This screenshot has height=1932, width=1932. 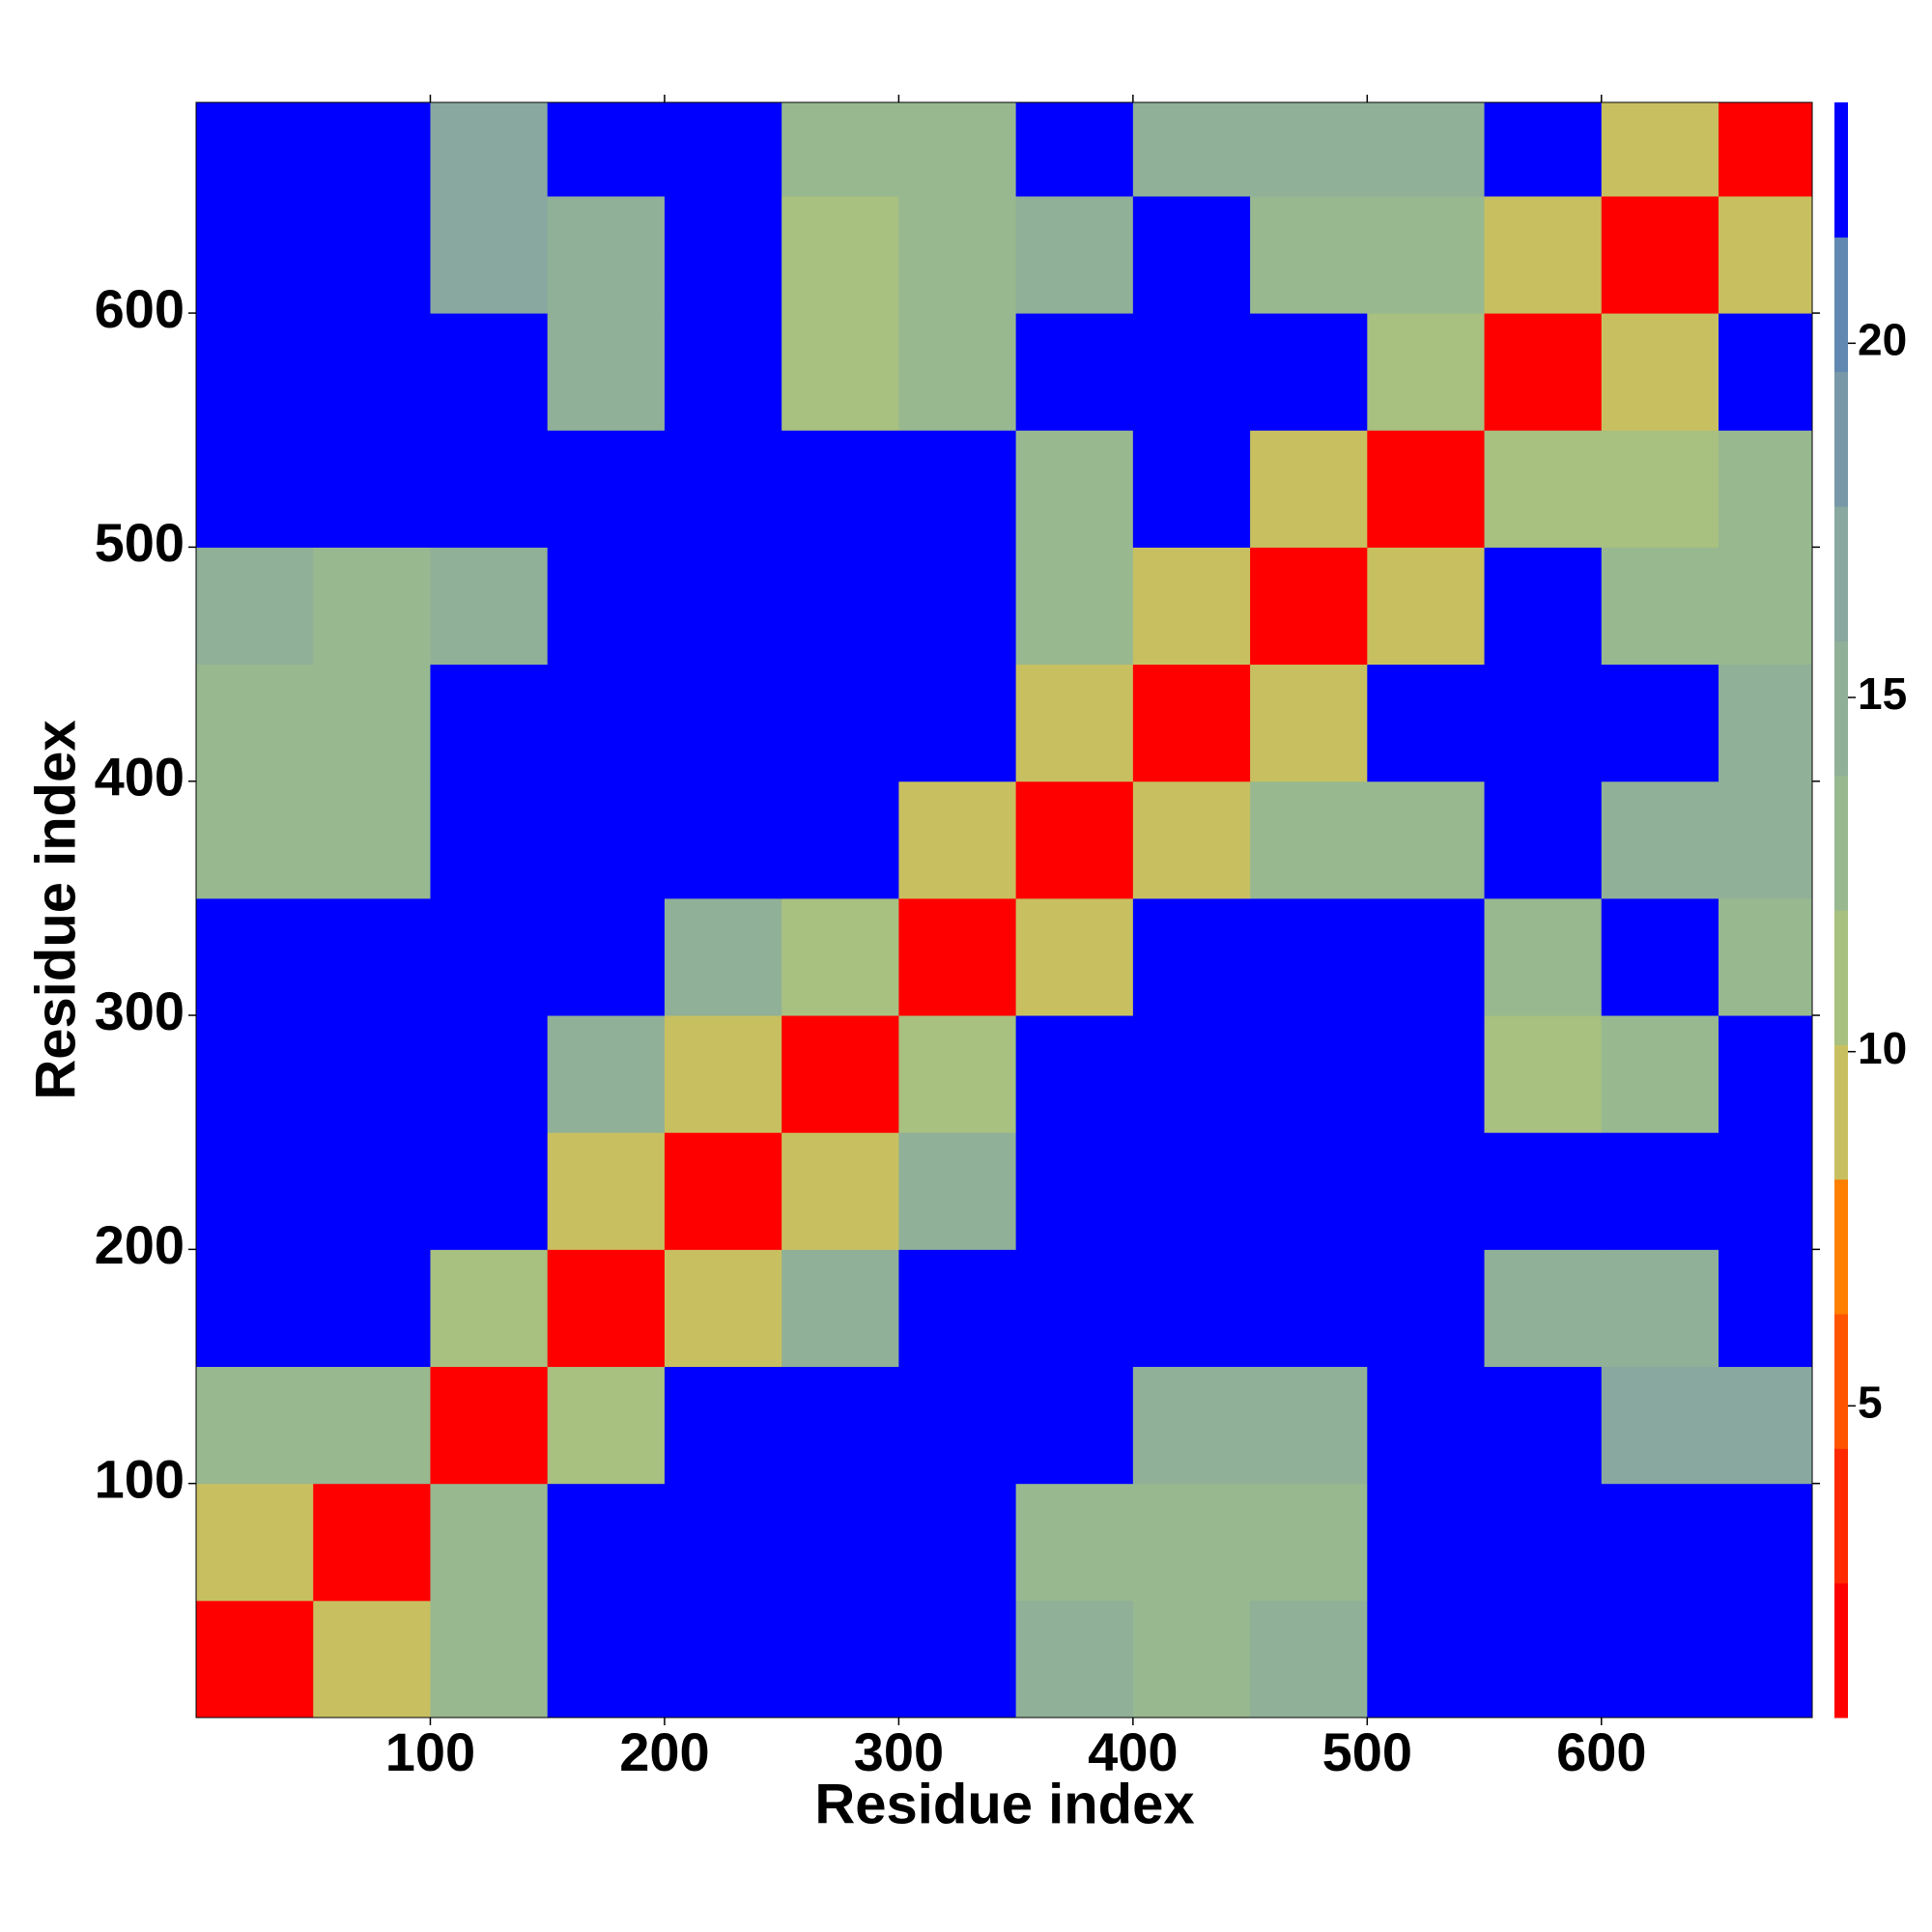 I want to click on x-tick-label: 200, so click(x=664, y=1751).